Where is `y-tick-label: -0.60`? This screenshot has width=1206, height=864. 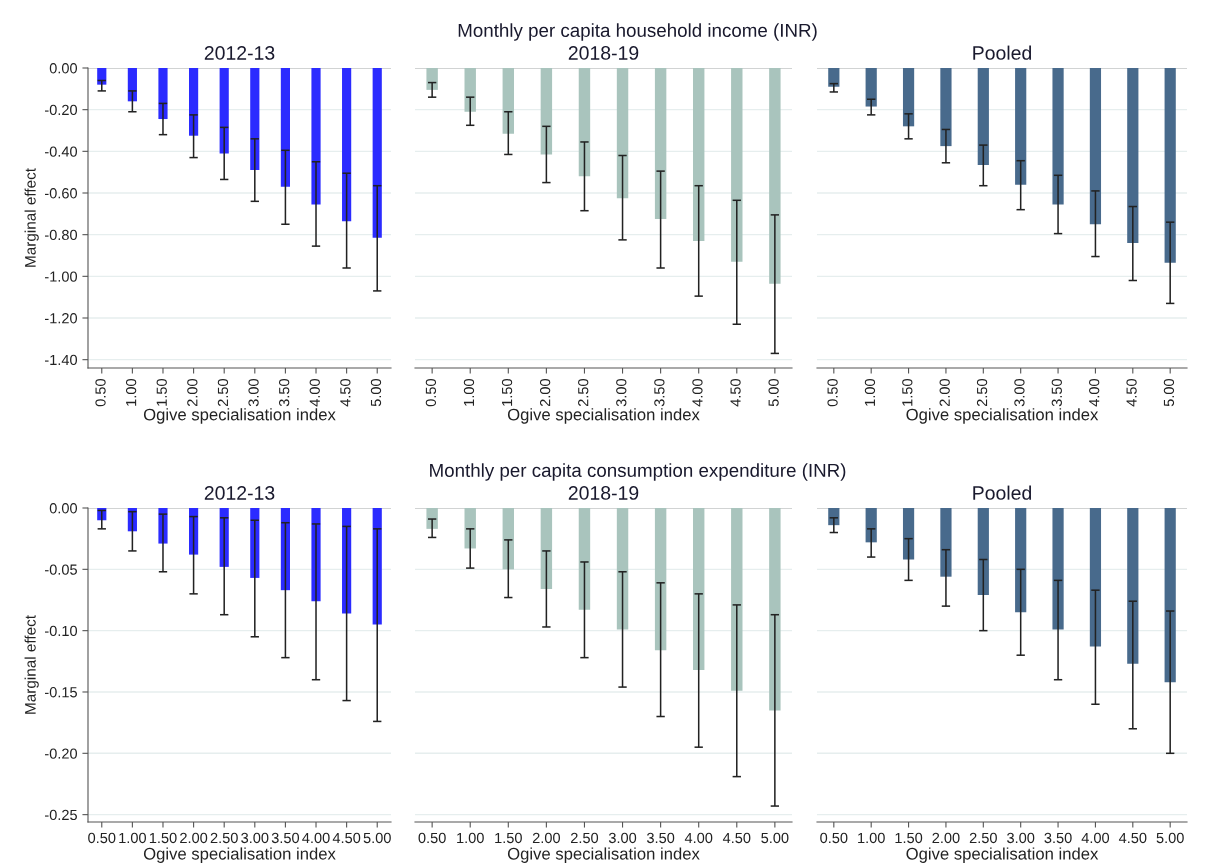 y-tick-label: -0.60 is located at coordinates (61, 193).